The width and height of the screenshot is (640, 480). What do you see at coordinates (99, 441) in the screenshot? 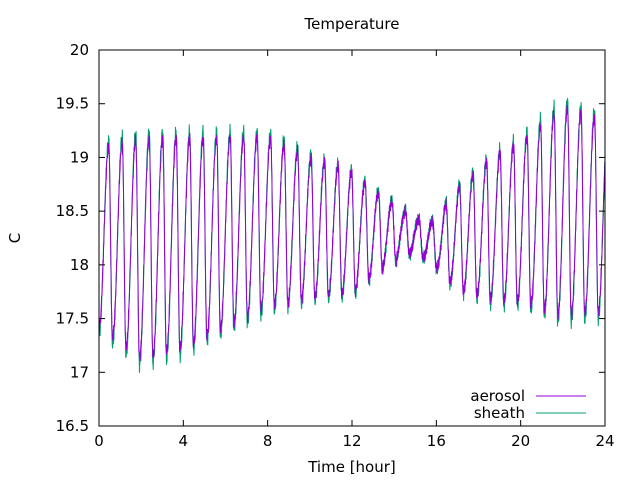
I see `x-tick-label: 0` at bounding box center [99, 441].